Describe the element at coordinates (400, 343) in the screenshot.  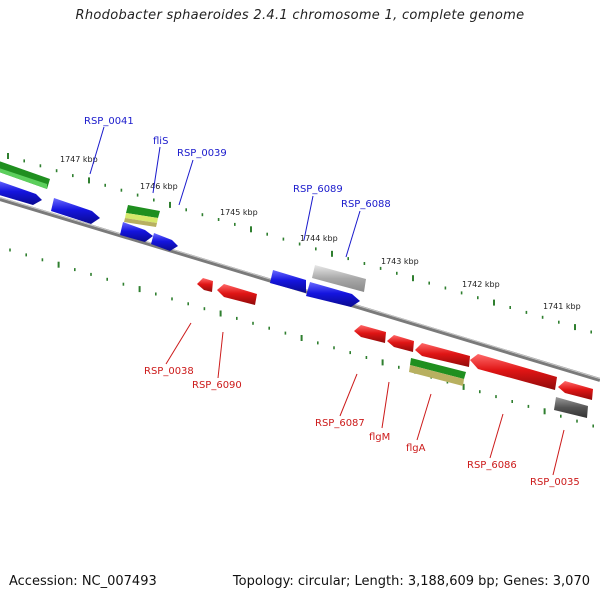
I see `gene-flgm` at that location.